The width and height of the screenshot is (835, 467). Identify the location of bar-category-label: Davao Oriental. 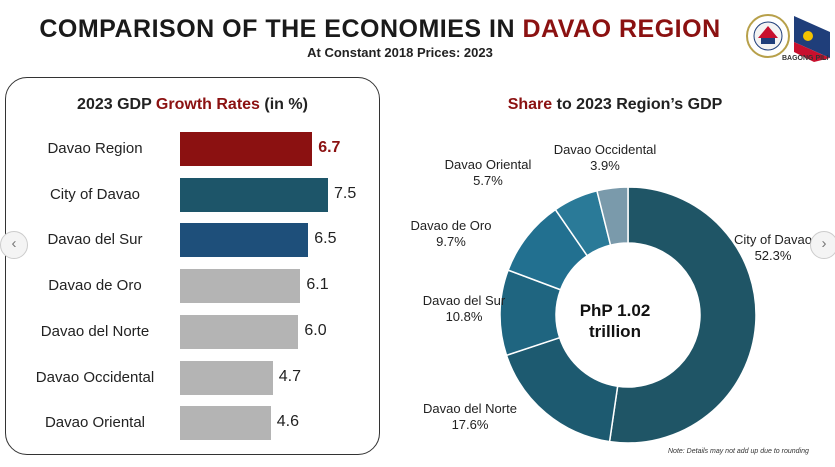
(95, 423).